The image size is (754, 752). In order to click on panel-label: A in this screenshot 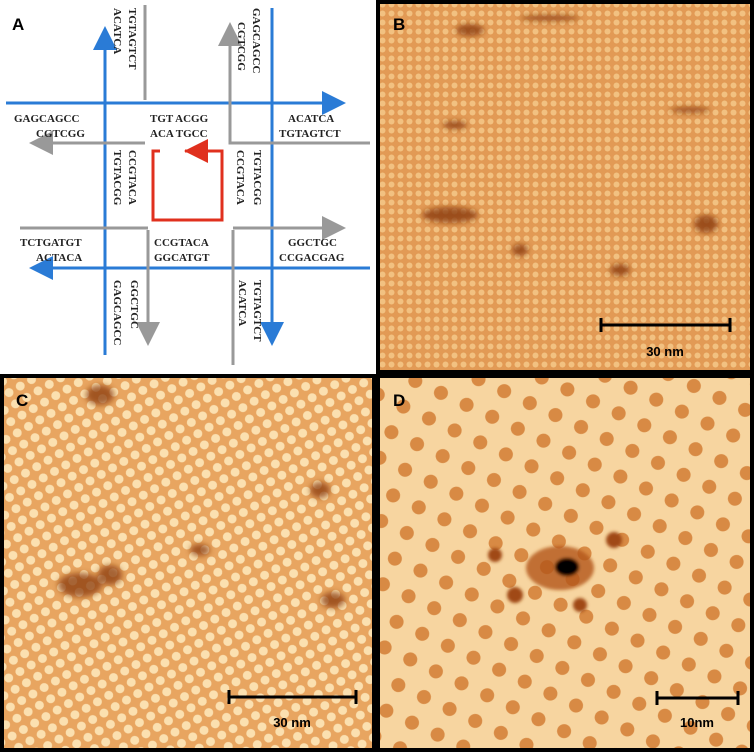, I will do `click(18, 24)`.